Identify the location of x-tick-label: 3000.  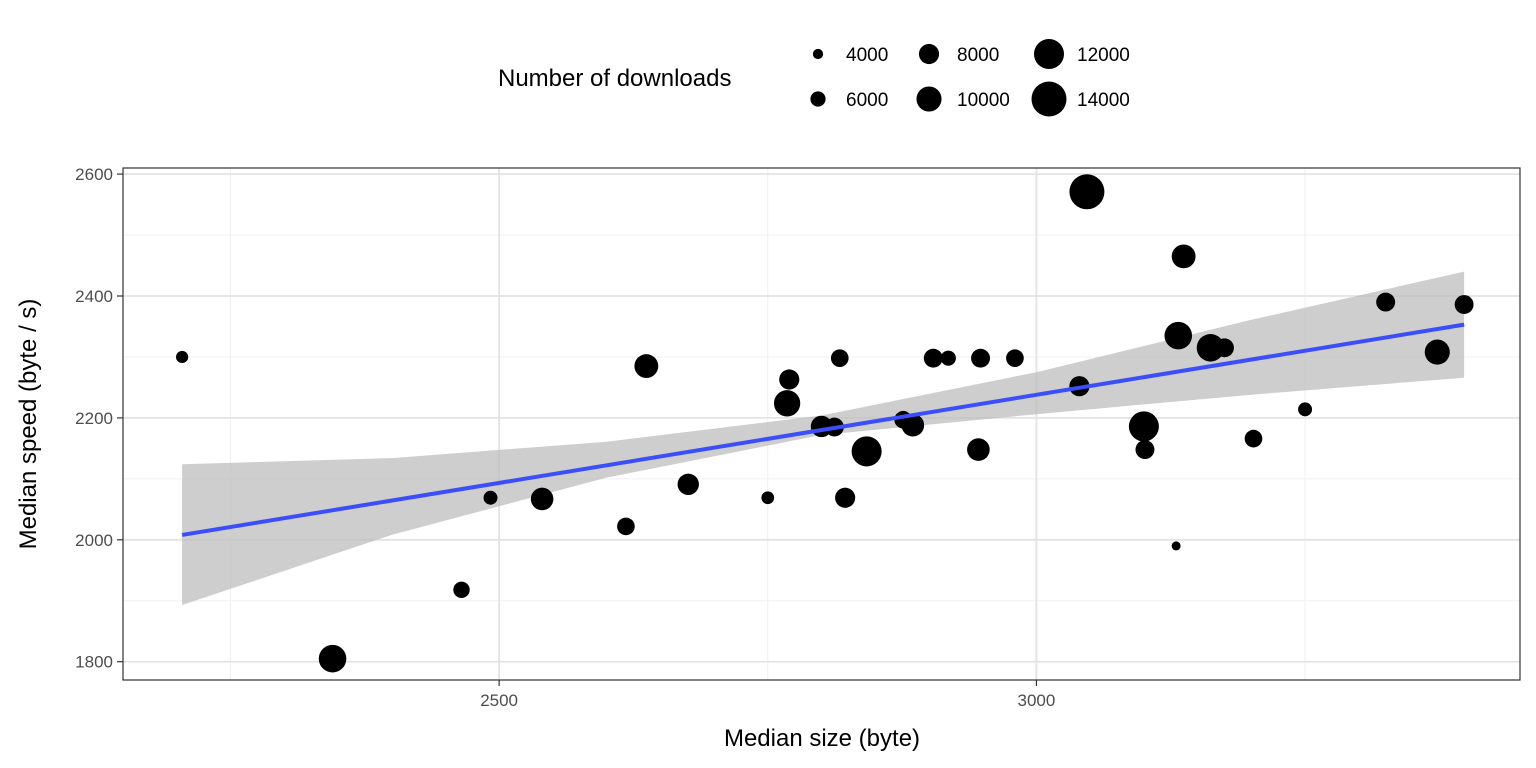
(1037, 700).